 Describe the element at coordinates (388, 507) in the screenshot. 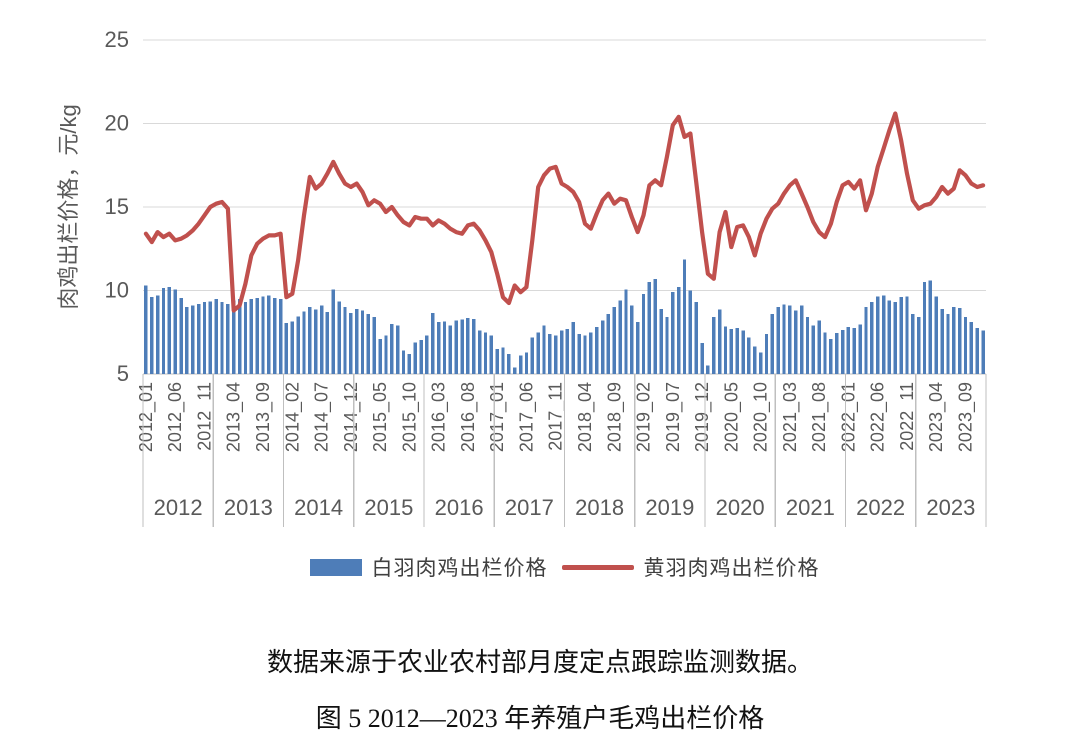

I see `x-year-label: 2015` at that location.